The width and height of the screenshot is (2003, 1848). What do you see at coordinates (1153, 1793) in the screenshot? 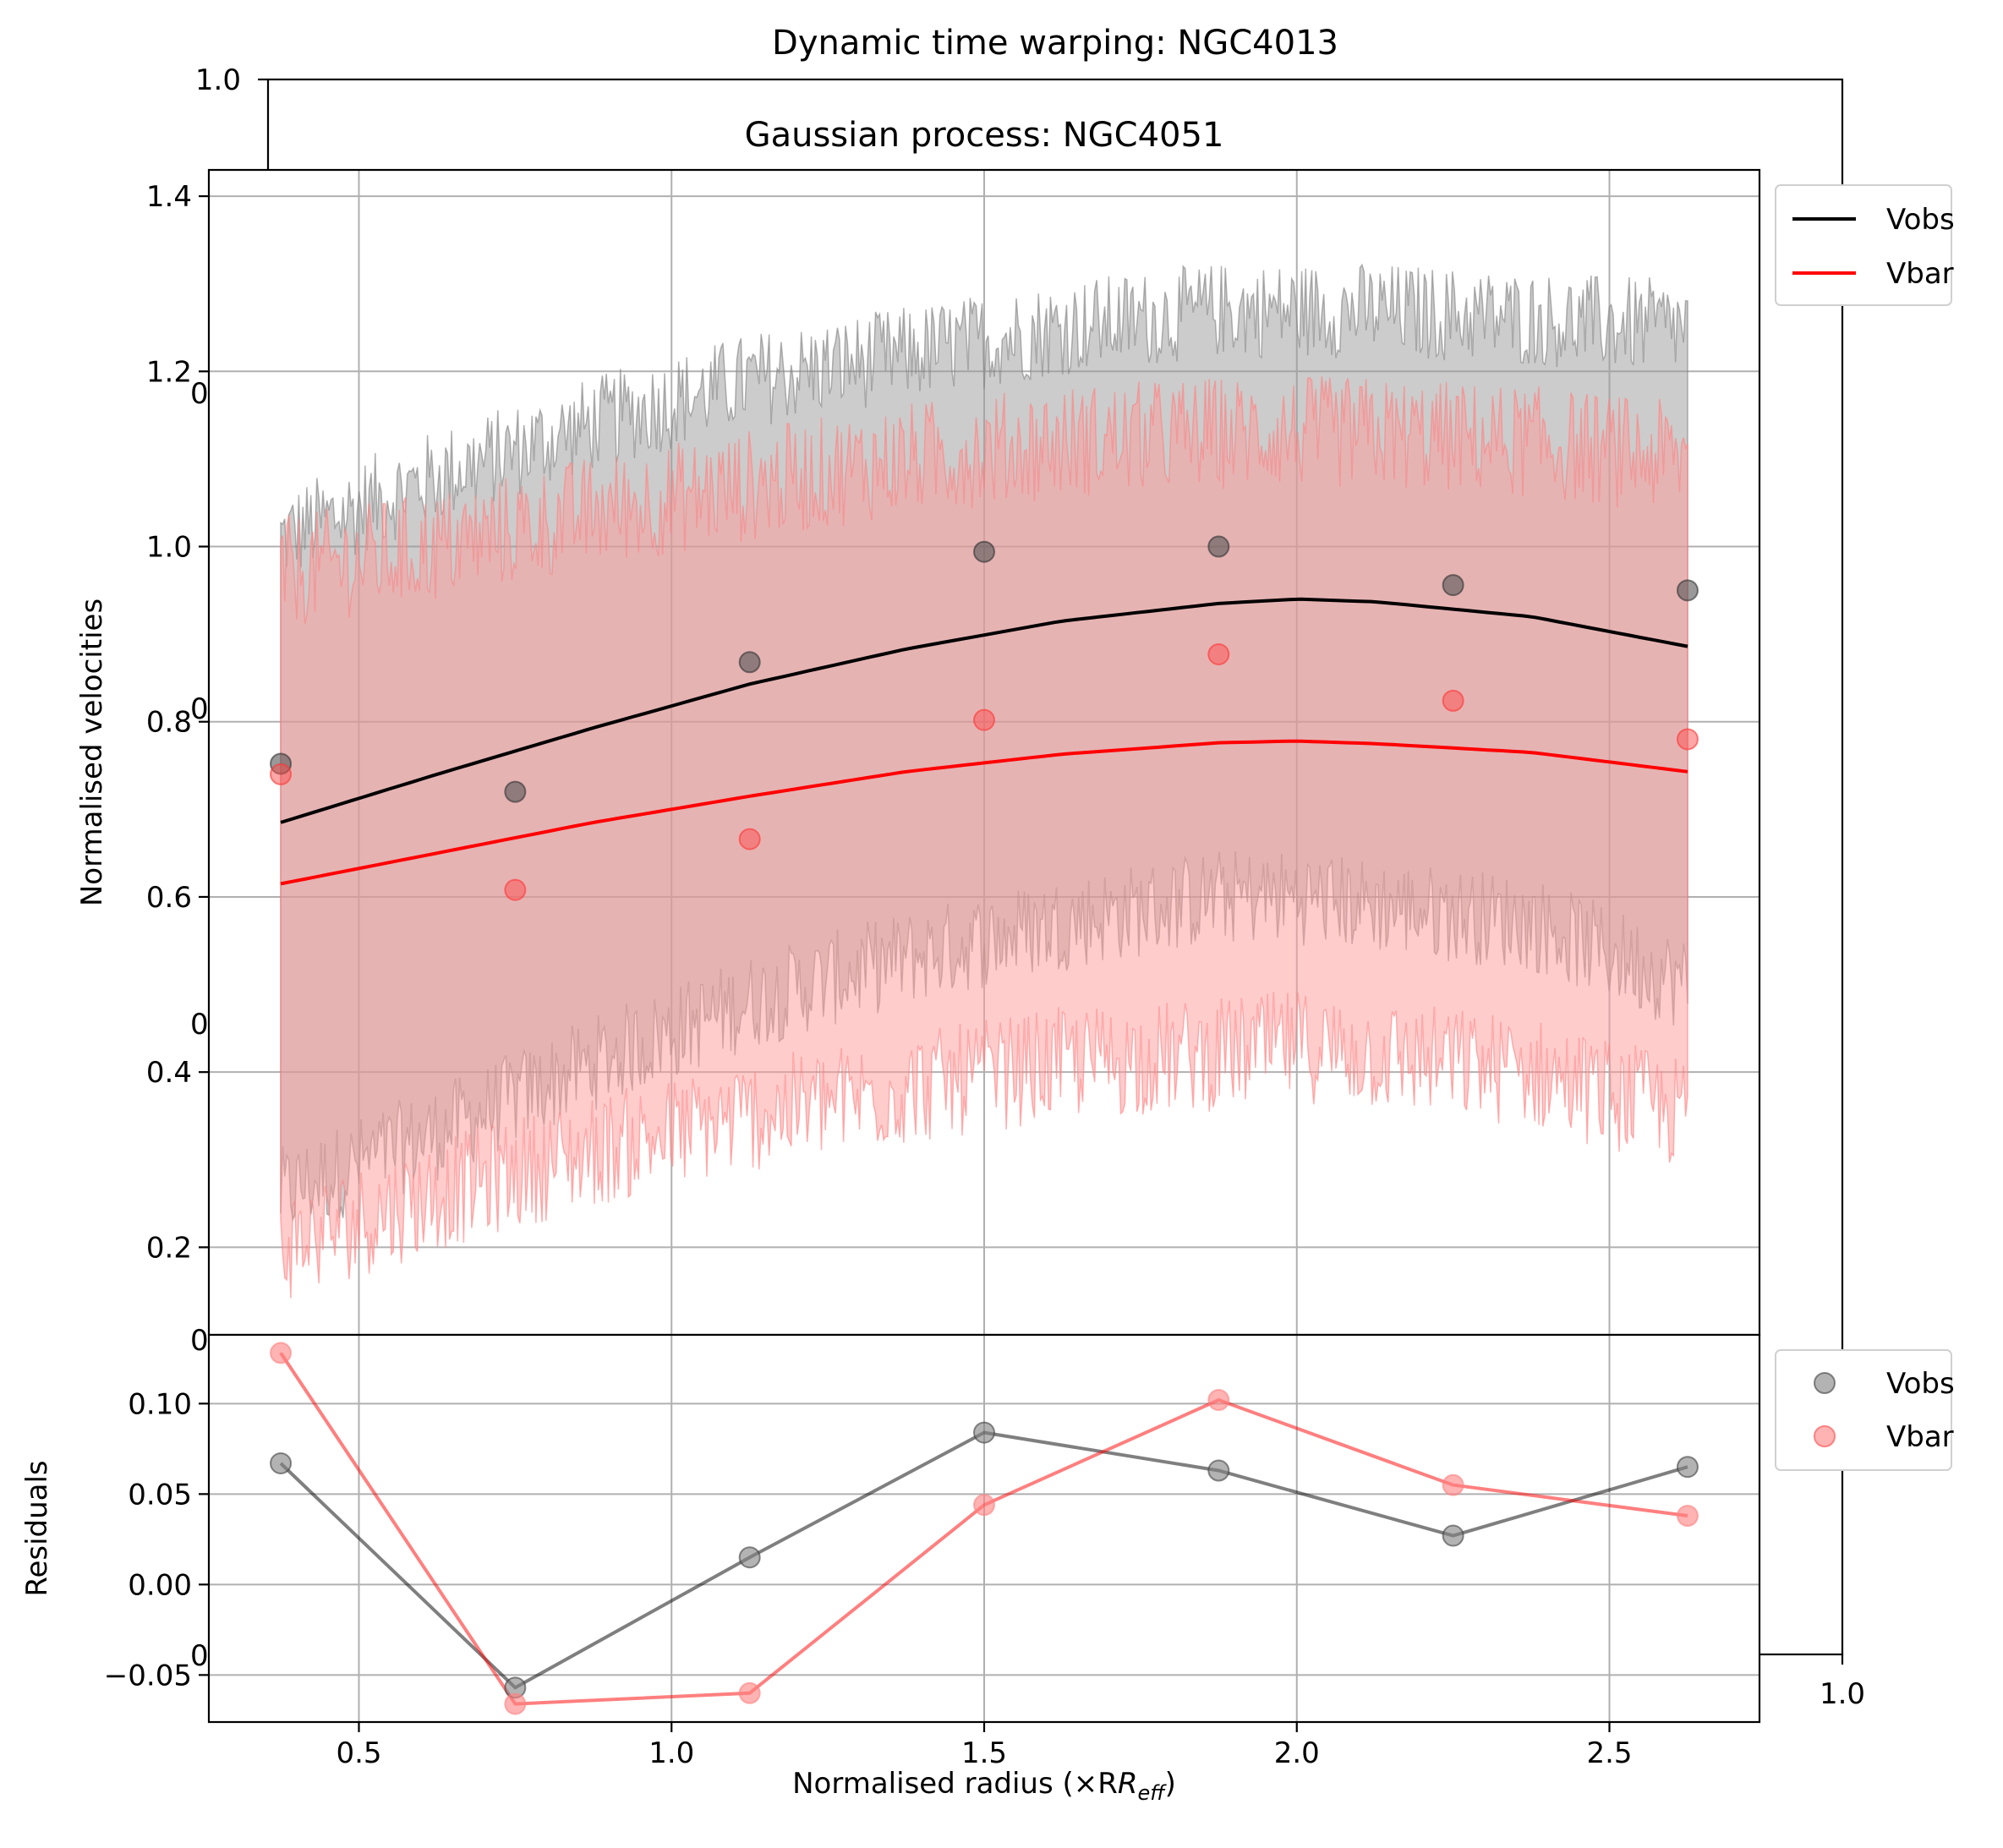
I see `xlabel-sub: eff` at bounding box center [1153, 1793].